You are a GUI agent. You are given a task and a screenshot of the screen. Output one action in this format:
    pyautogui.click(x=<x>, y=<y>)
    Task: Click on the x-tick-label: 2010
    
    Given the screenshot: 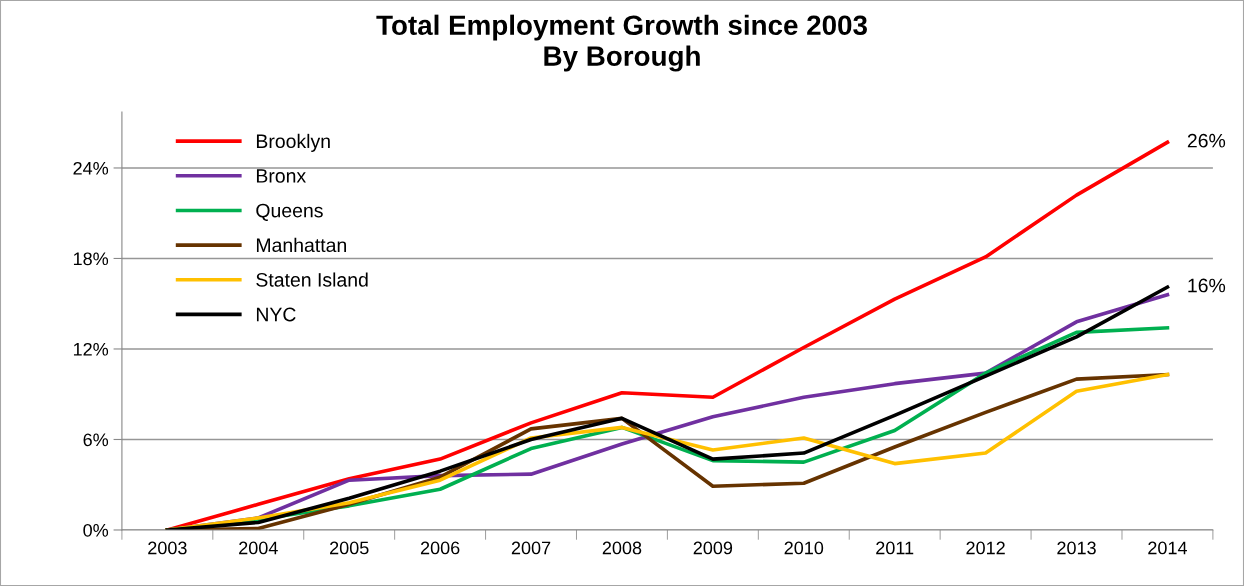 What is the action you would take?
    pyautogui.click(x=804, y=548)
    